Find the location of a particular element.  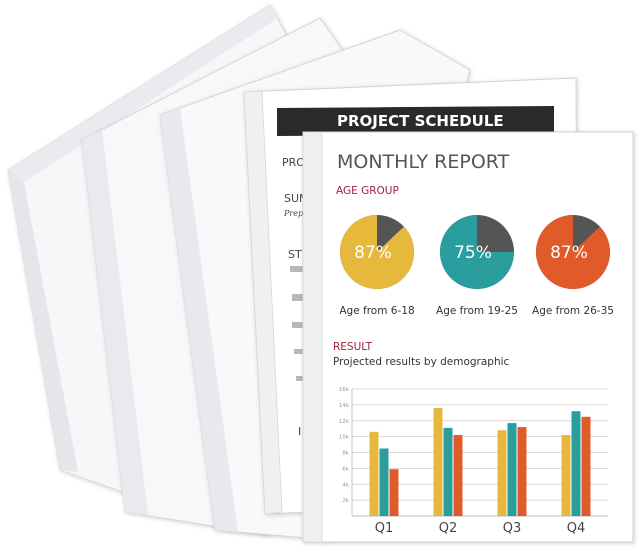

schedule-line-3: Prepa is located at coordinates (295, 213).